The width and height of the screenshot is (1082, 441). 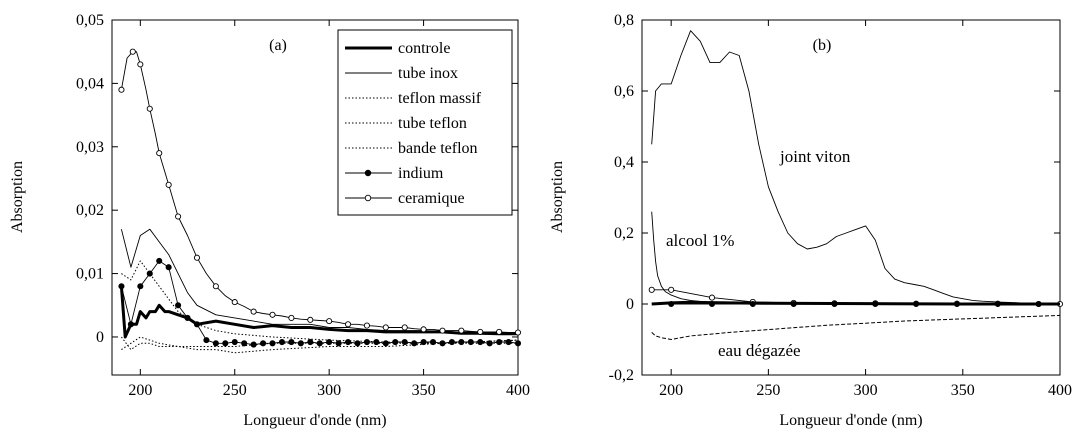 What do you see at coordinates (421, 173) in the screenshot?
I see `legend-label-indium: indium` at bounding box center [421, 173].